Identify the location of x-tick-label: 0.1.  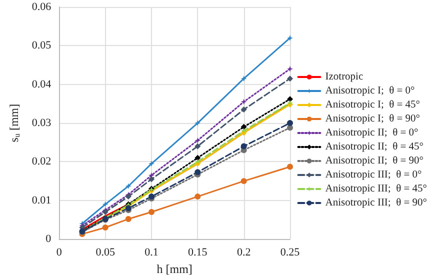
(151, 252).